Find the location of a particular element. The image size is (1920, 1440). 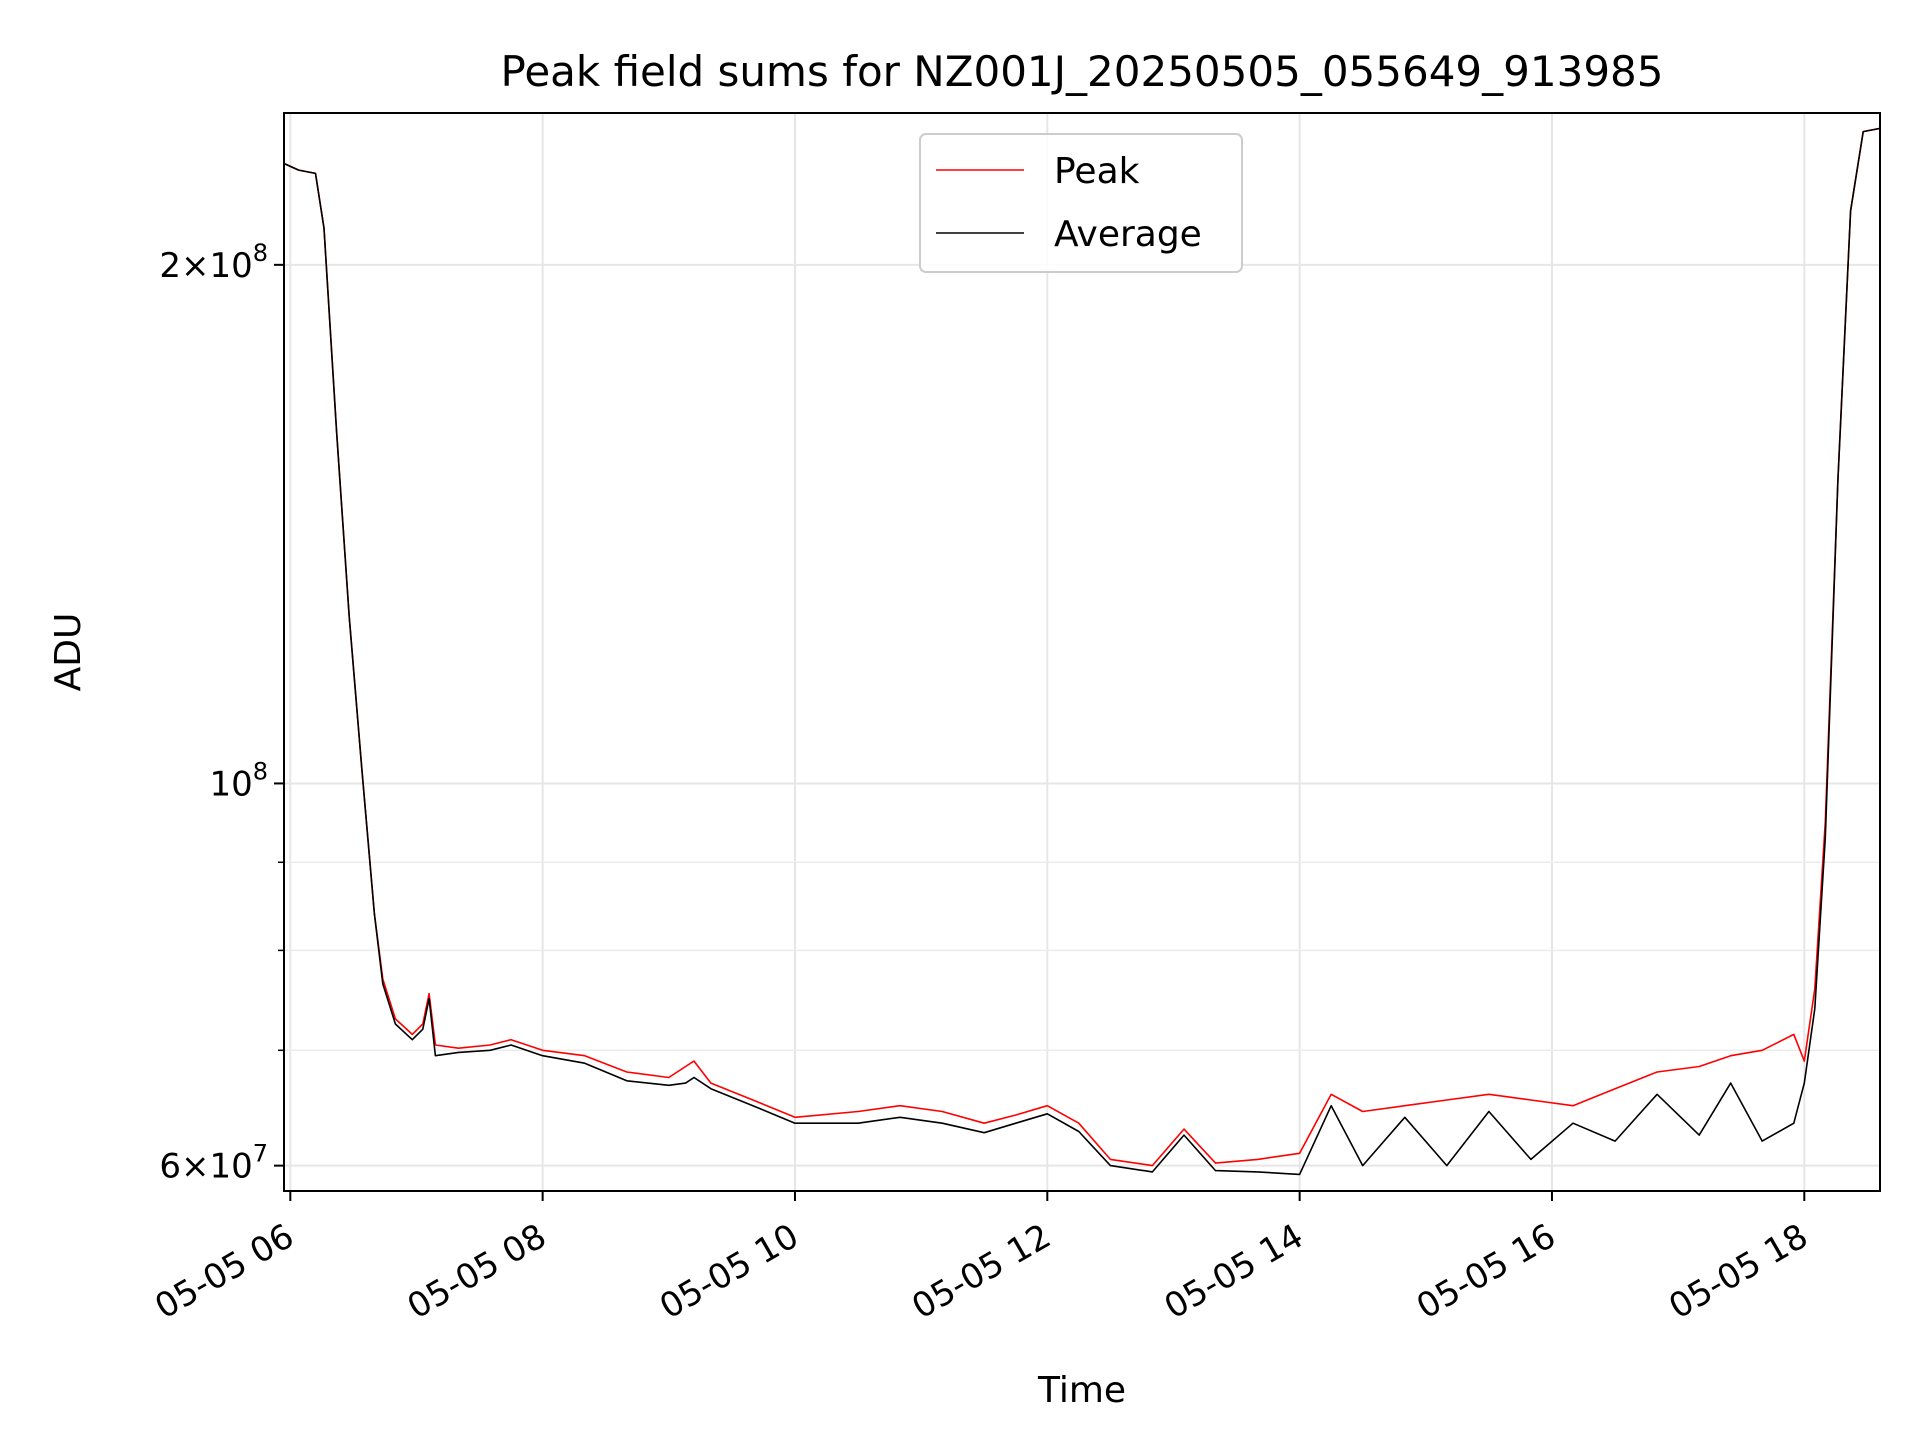

y-tick-label-base: 6×10 is located at coordinates (205, 1167).